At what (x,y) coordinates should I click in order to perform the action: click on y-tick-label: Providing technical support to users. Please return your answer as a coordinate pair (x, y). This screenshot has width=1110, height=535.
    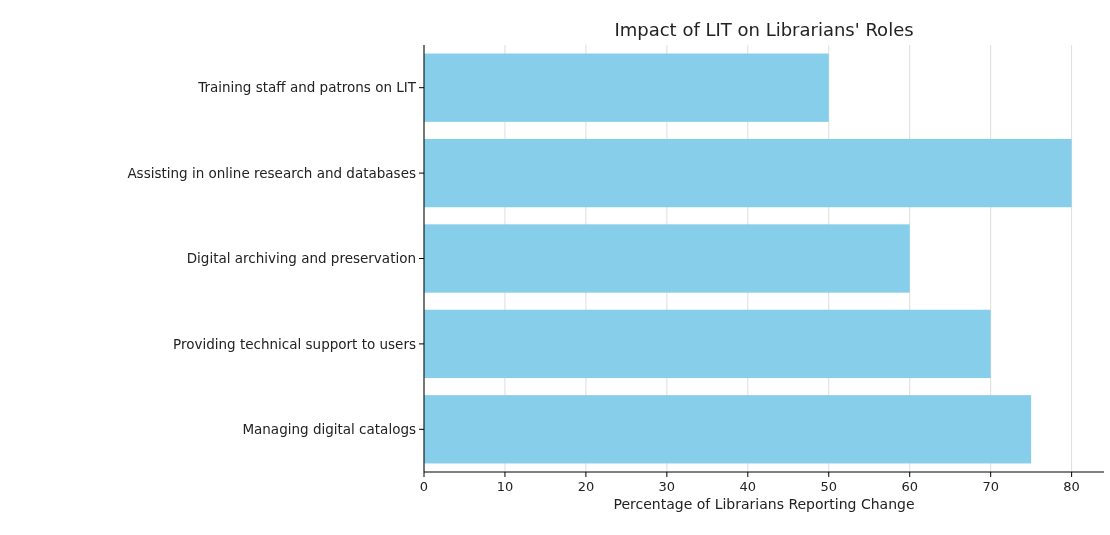
    Looking at the image, I should click on (294, 343).